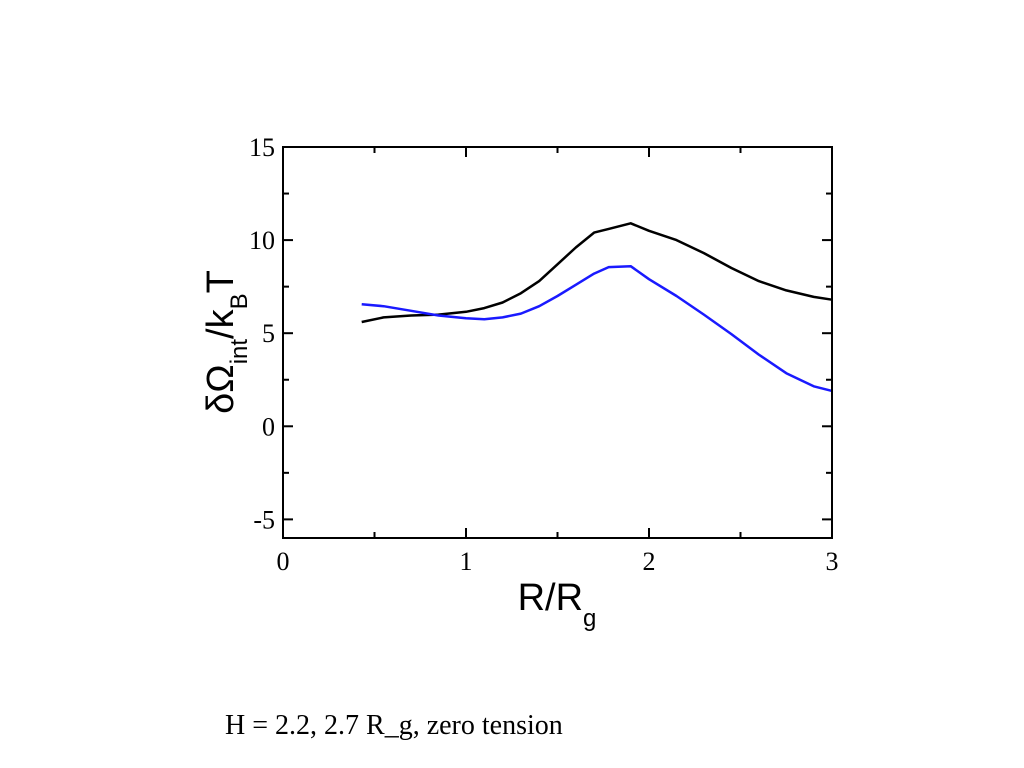  I want to click on x-axis-title: R/Rg, so click(557, 604).